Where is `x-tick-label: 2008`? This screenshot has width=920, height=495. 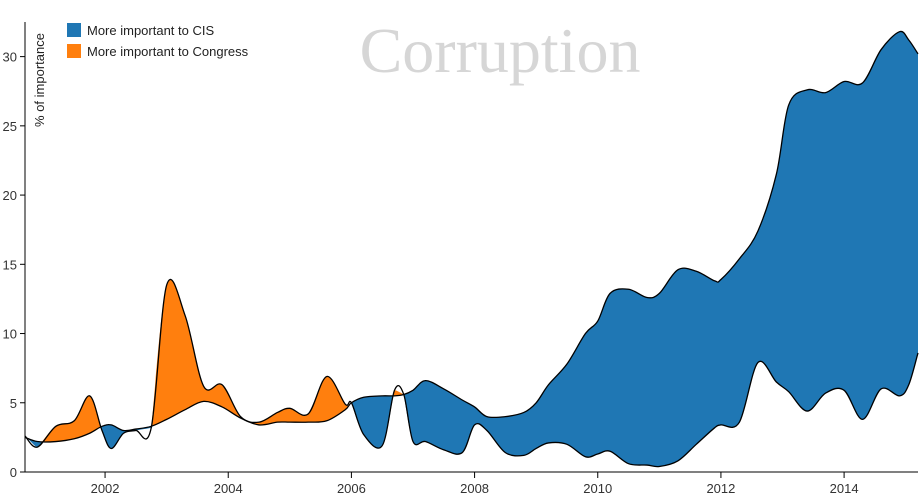
x-tick-label: 2008 is located at coordinates (474, 488).